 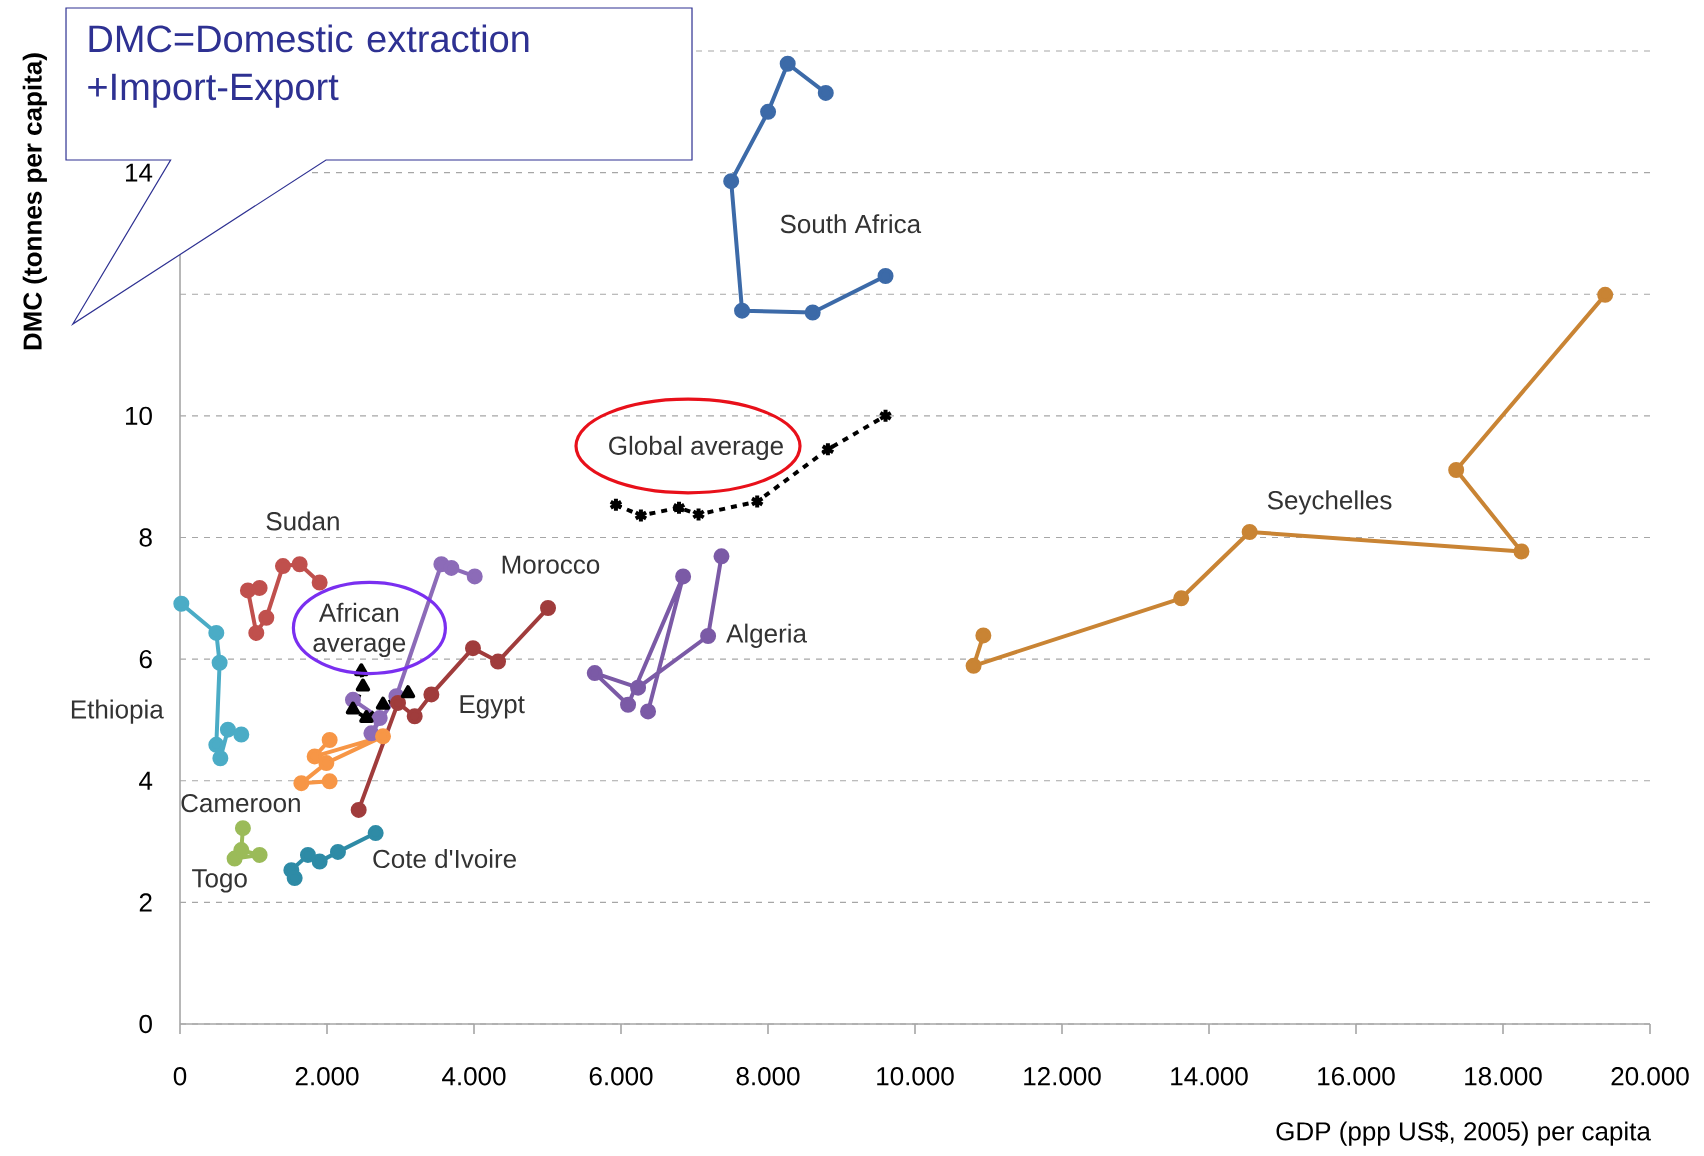 I want to click on series-label: Cameroon, so click(x=240, y=803).